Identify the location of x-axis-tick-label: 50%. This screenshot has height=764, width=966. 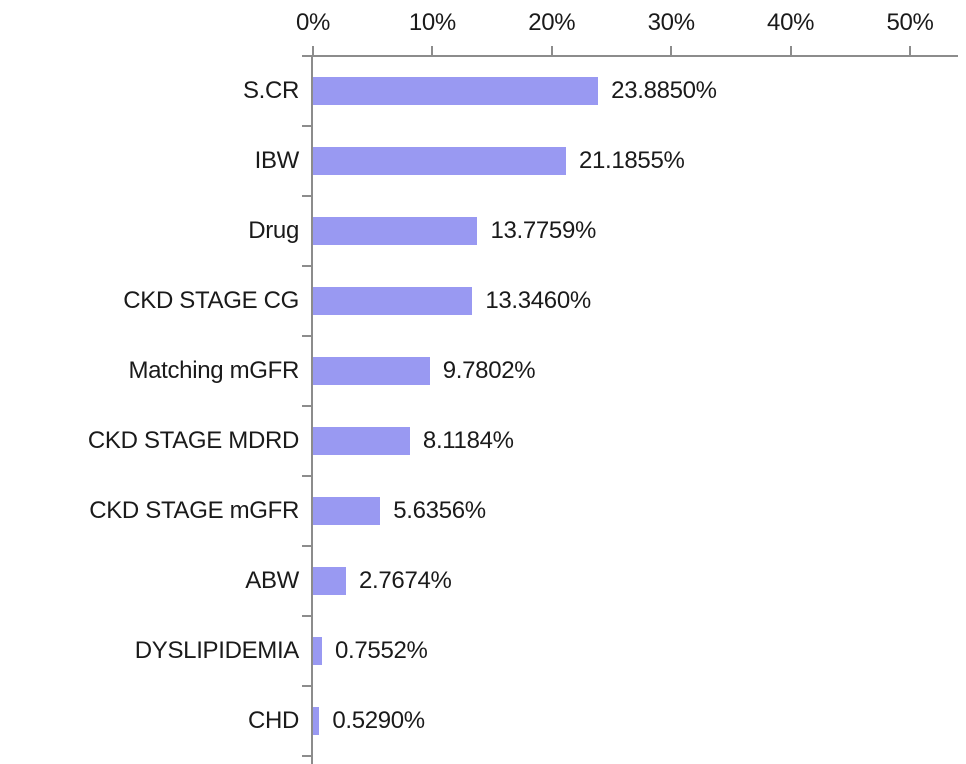
(910, 22).